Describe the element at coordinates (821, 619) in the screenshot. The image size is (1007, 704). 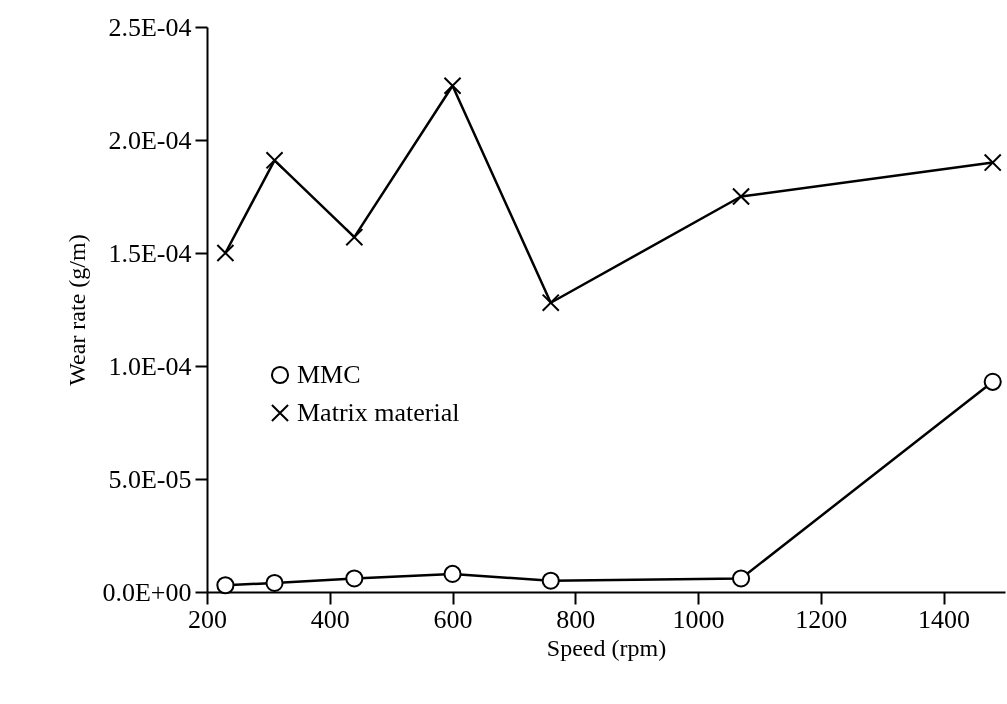
I see `x-tick-label: 1200` at that location.